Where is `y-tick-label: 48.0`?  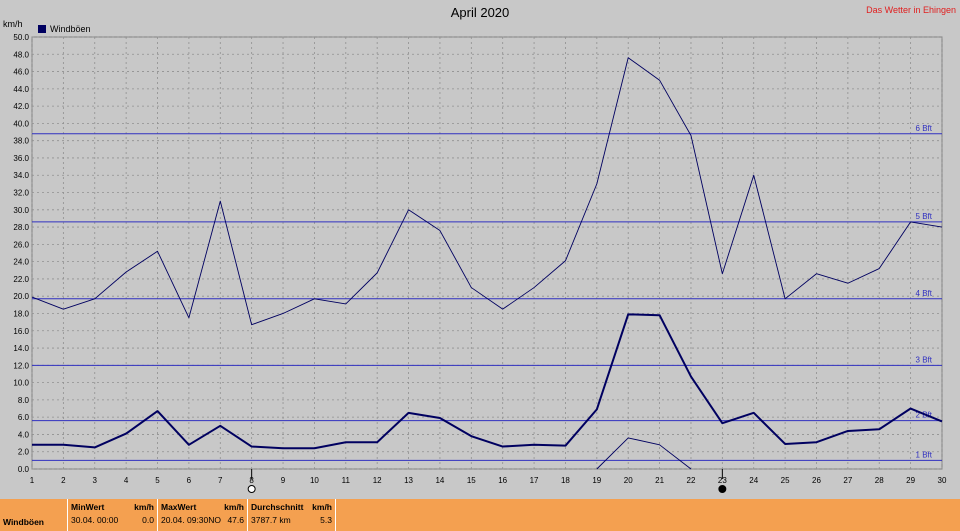 y-tick-label: 48.0 is located at coordinates (21, 54).